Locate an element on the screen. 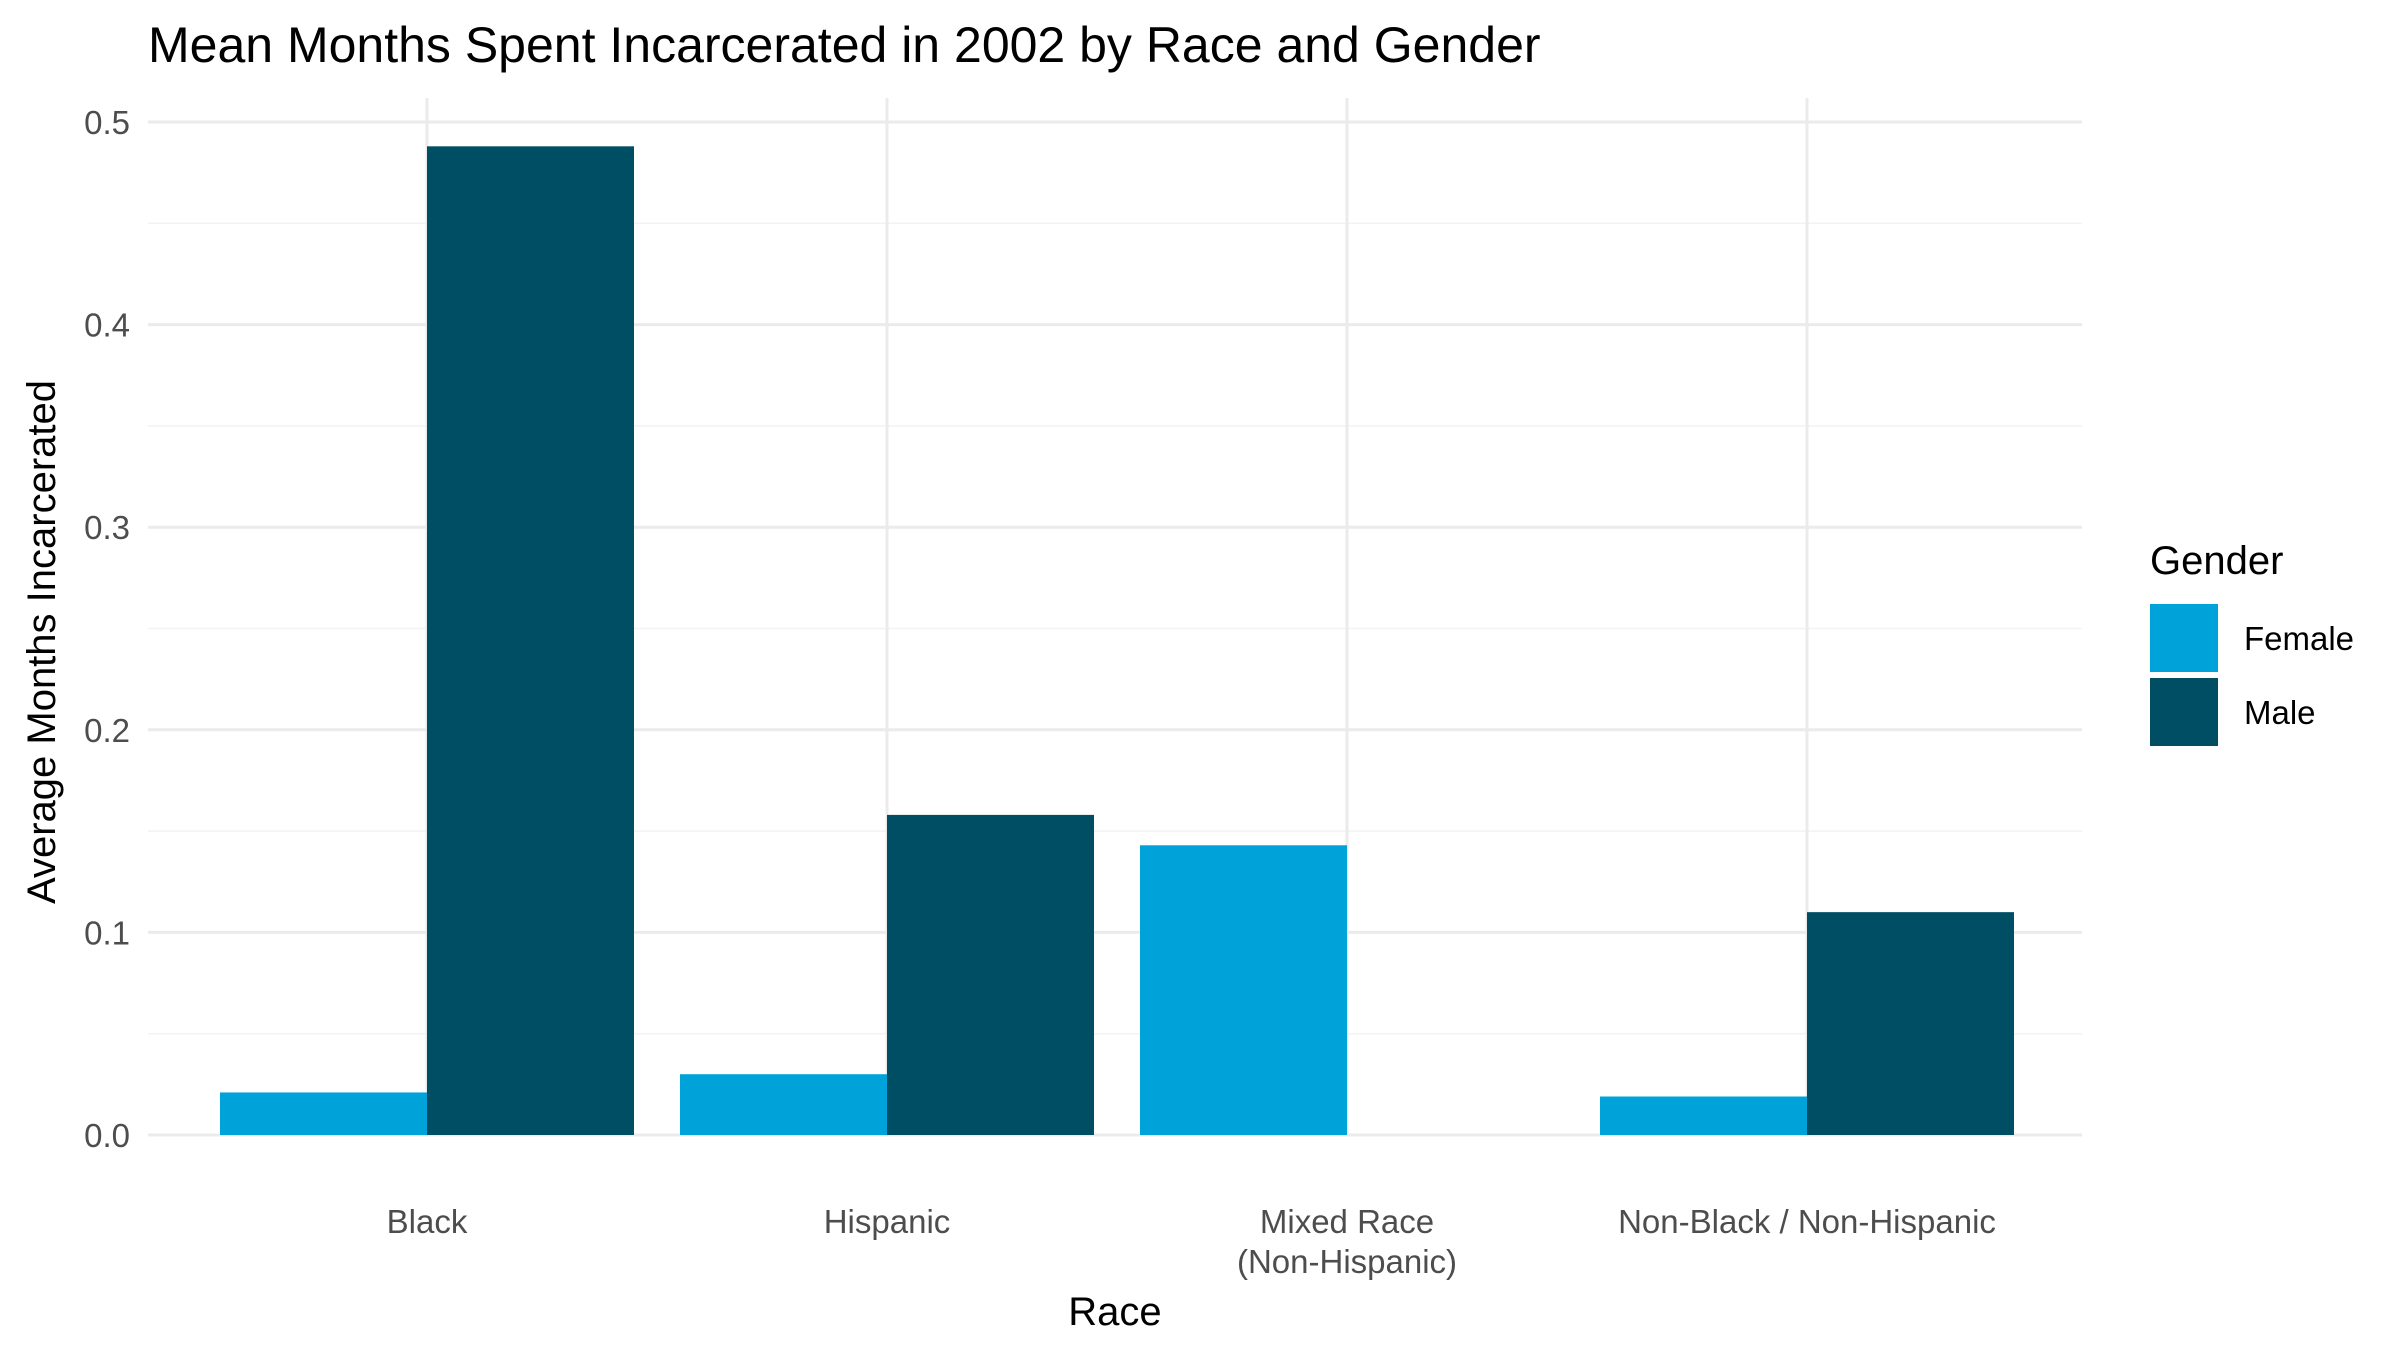 Image resolution: width=2400 pixels, height=1350 pixels. x-tick-label: Mixed Race (Non-Hispanic) is located at coordinates (1347, 1241).